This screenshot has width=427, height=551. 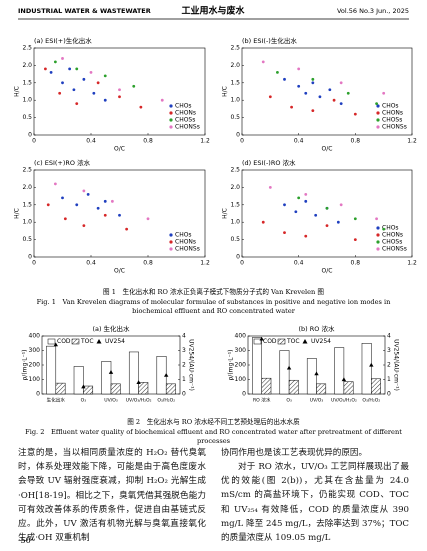 What do you see at coordinates (389, 350) in the screenshot?
I see `y2-tick-label: 3` at bounding box center [389, 350].